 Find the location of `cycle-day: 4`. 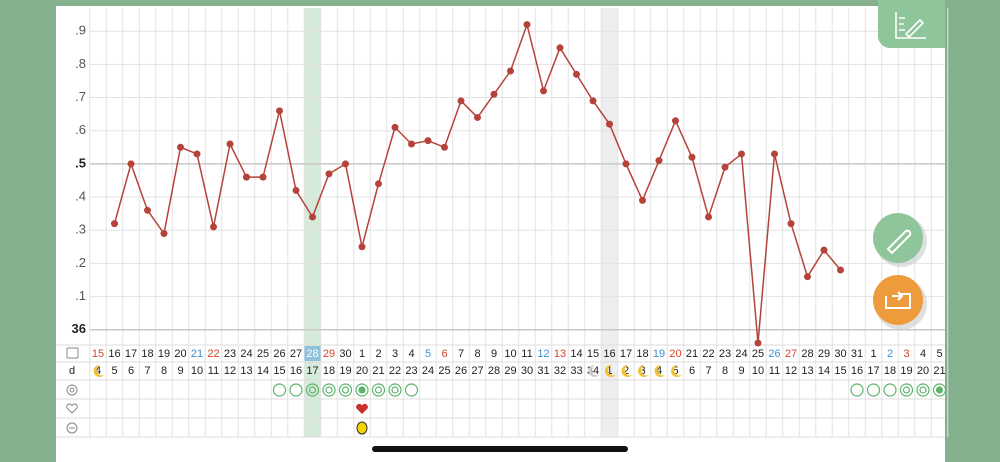

cycle-day: 4 is located at coordinates (659, 371).